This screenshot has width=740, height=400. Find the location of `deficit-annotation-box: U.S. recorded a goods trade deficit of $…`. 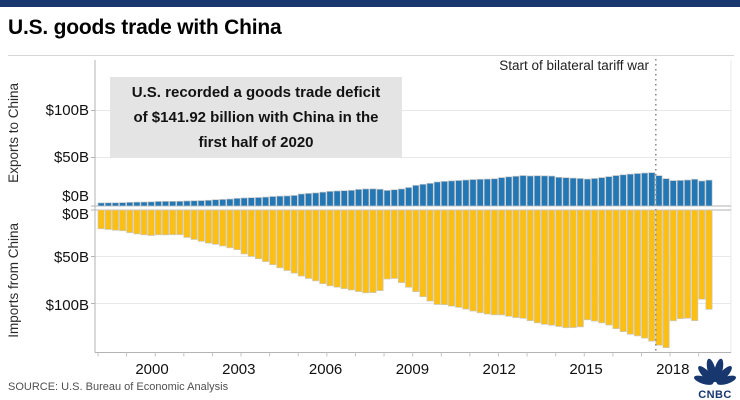

deficit-annotation-box: U.S. recorded a goods trade deficit of $… is located at coordinates (256, 117).